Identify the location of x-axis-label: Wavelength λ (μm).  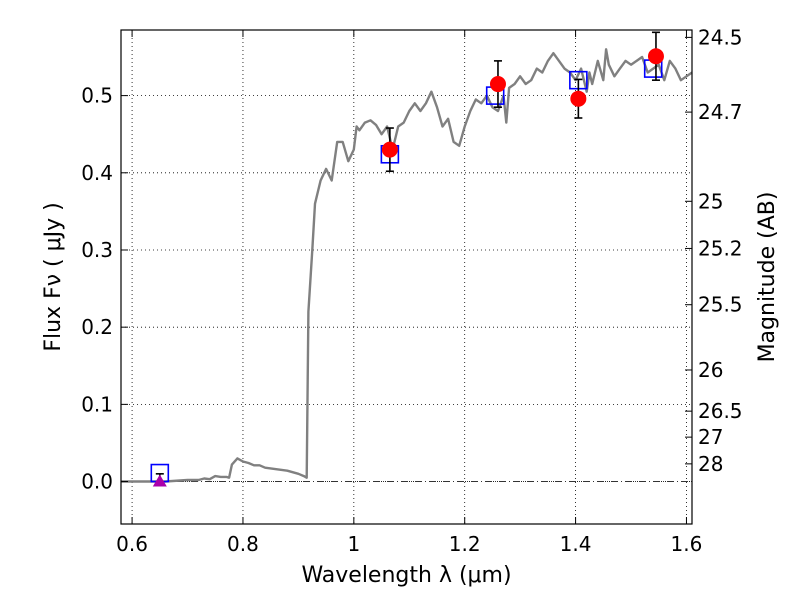
(406, 575).